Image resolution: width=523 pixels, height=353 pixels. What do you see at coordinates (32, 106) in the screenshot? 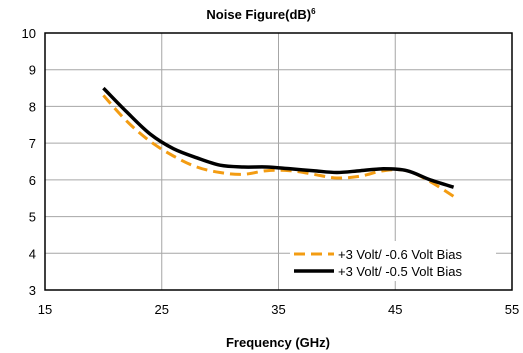
I see `y-tick-label: 8` at bounding box center [32, 106].